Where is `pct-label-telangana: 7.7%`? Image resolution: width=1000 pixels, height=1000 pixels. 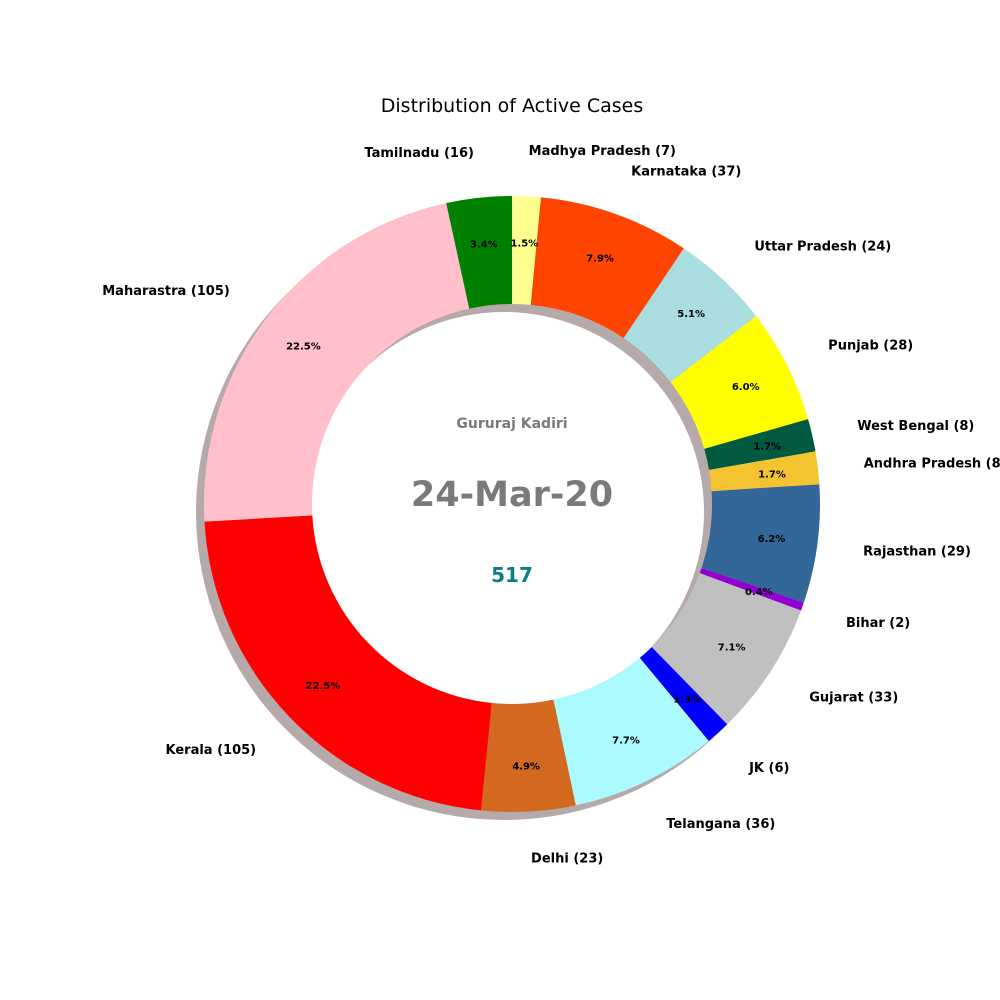 pct-label-telangana: 7.7% is located at coordinates (626, 741).